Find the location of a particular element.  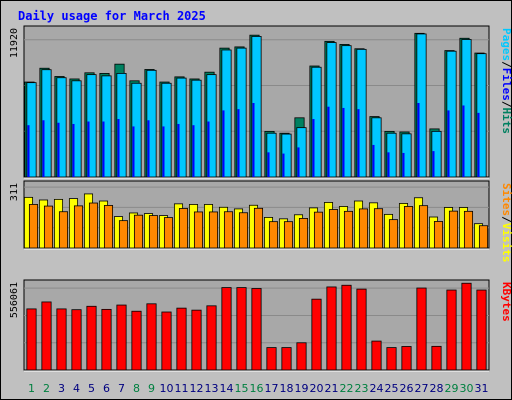

x-tick-label-day-11: 11 is located at coordinates (182, 388).